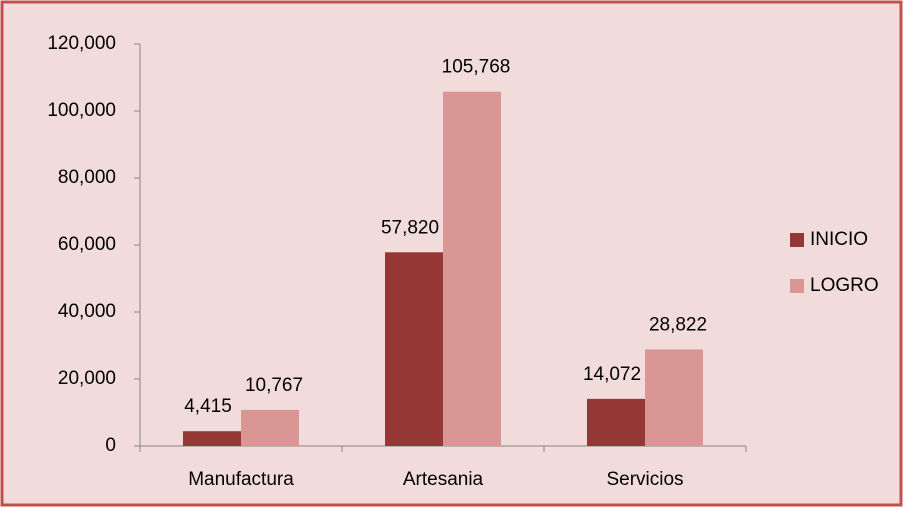 Image resolution: width=904 pixels, height=508 pixels. What do you see at coordinates (678, 324) in the screenshot?
I see `data-label: 28,822` at bounding box center [678, 324].